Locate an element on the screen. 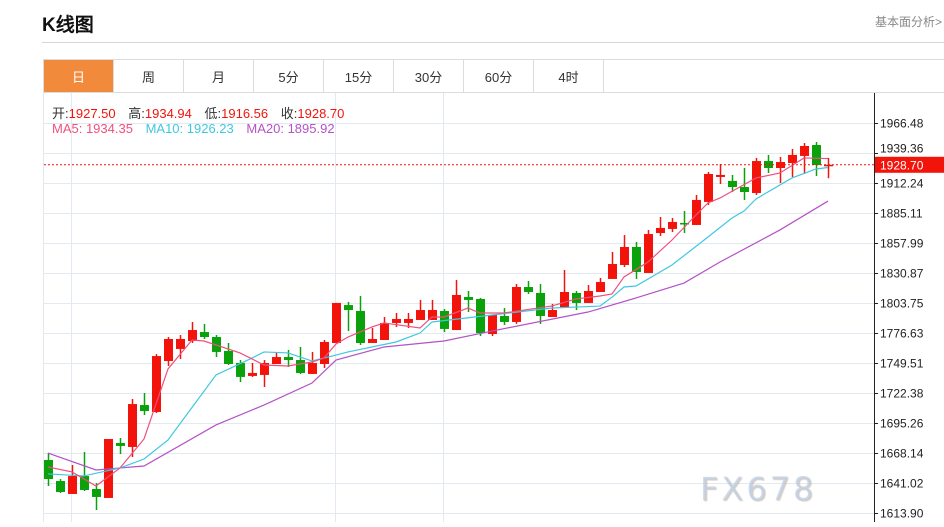 The height and width of the screenshot is (527, 944). y-tick-label: 1912.24 is located at coordinates (902, 184).